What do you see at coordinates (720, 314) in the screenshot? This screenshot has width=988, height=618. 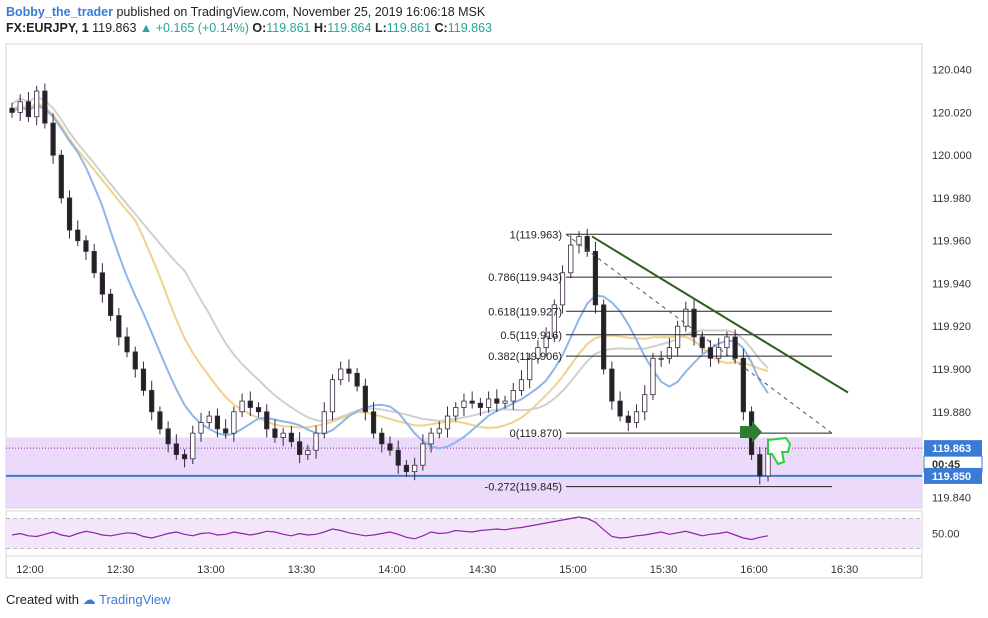 I see `downtrend-line` at bounding box center [720, 314].